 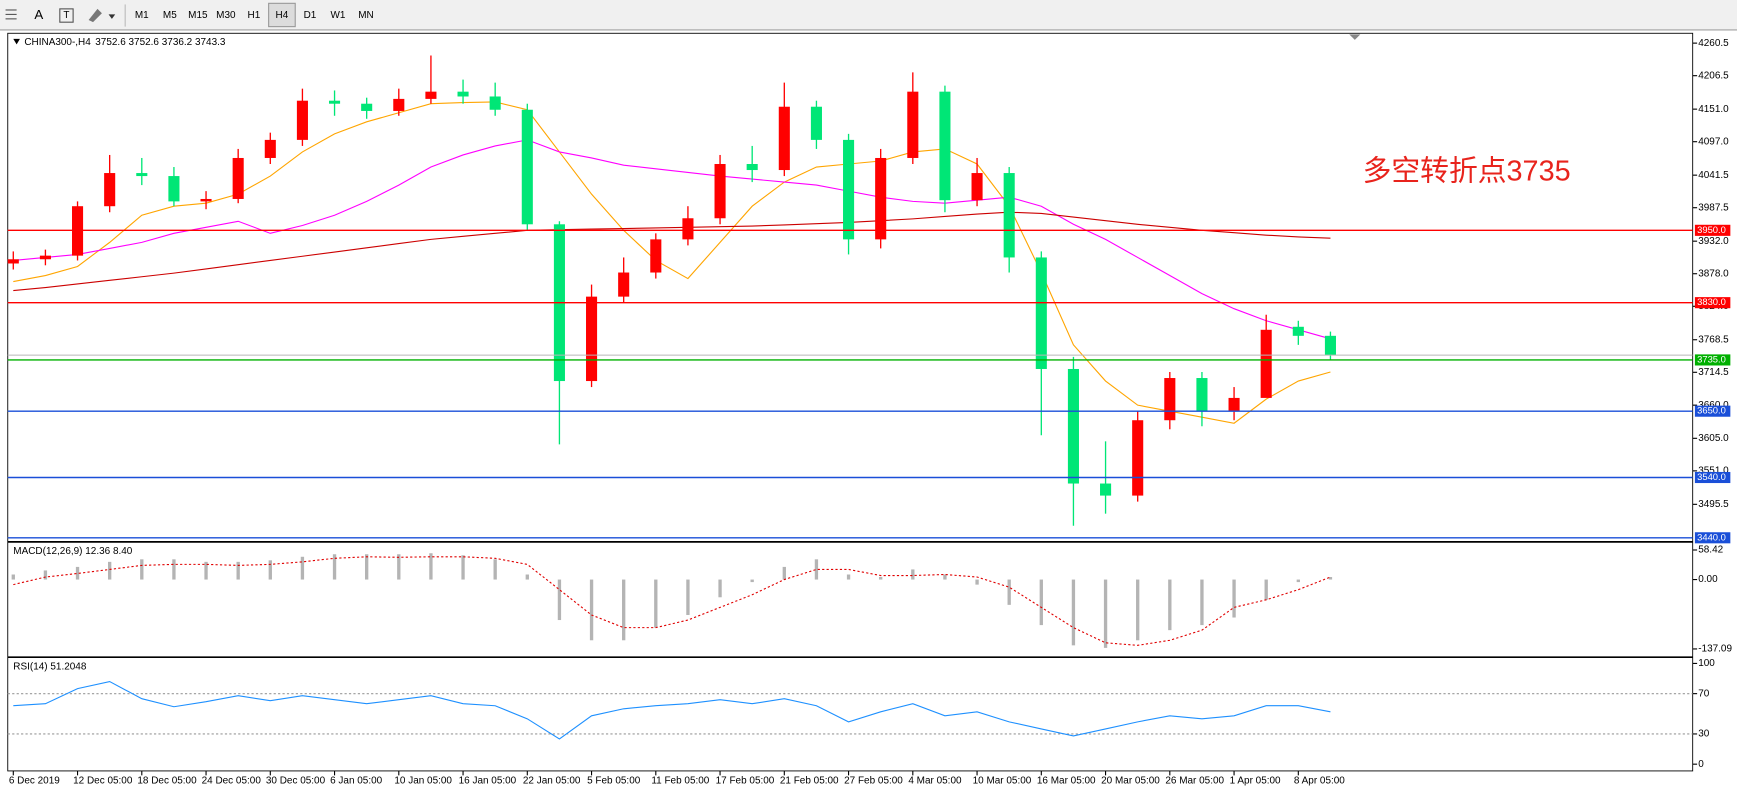 What do you see at coordinates (1467, 172) in the screenshot?
I see `annotation: 多空转折点3735` at bounding box center [1467, 172].